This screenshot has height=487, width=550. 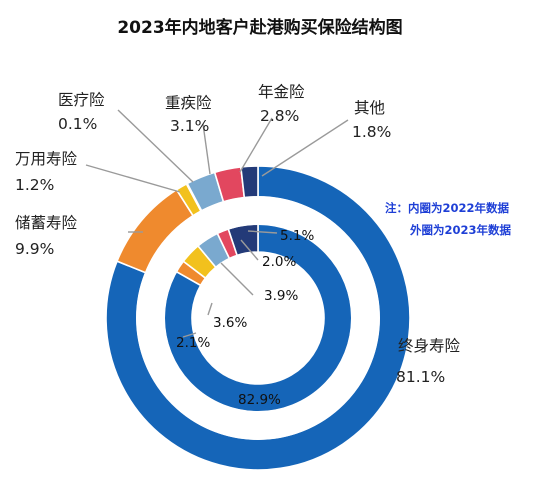 What do you see at coordinates (81, 100) in the screenshot?
I see `outer-label-name-医疗险: 医疗险` at bounding box center [81, 100].